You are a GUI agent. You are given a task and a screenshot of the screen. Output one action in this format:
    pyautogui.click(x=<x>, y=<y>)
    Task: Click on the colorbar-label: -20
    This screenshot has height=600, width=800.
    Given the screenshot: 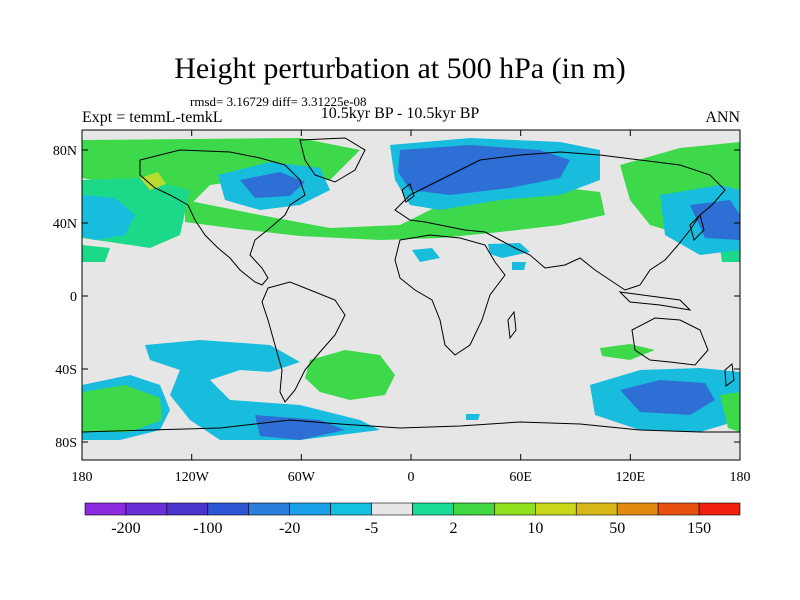 What is the action you would take?
    pyautogui.click(x=289, y=528)
    